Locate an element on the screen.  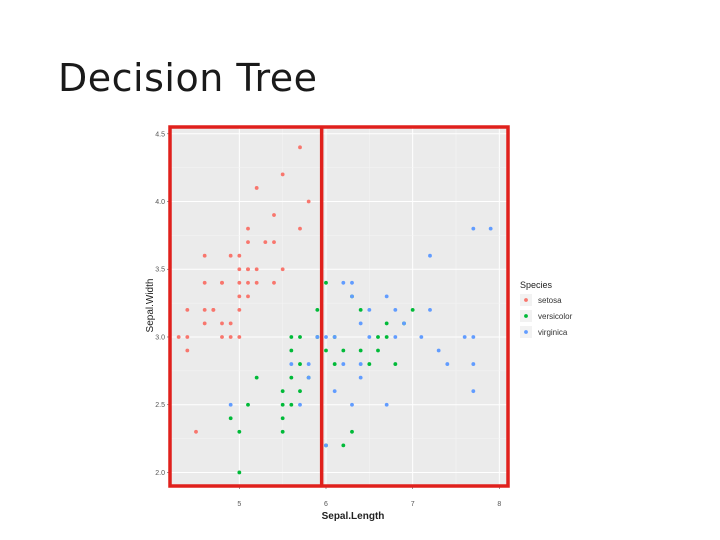
x-axis-ticks: 5 6 7 8 is located at coordinates (369, 497).